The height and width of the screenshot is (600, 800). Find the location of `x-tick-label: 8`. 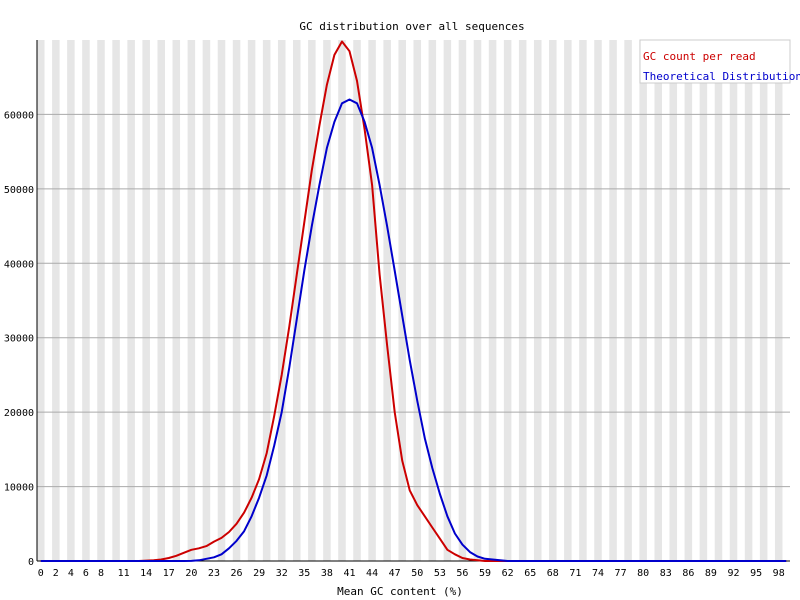

x-tick-label: 8 is located at coordinates (101, 573).